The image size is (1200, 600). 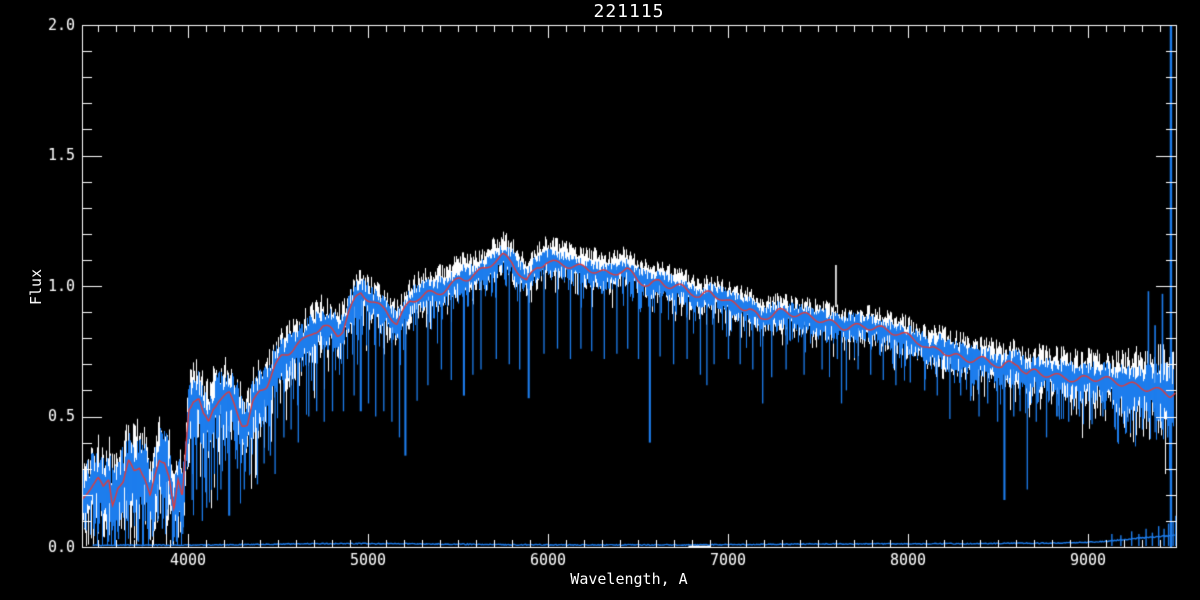 What do you see at coordinates (629, 11) in the screenshot?
I see `chart-title: 221115` at bounding box center [629, 11].